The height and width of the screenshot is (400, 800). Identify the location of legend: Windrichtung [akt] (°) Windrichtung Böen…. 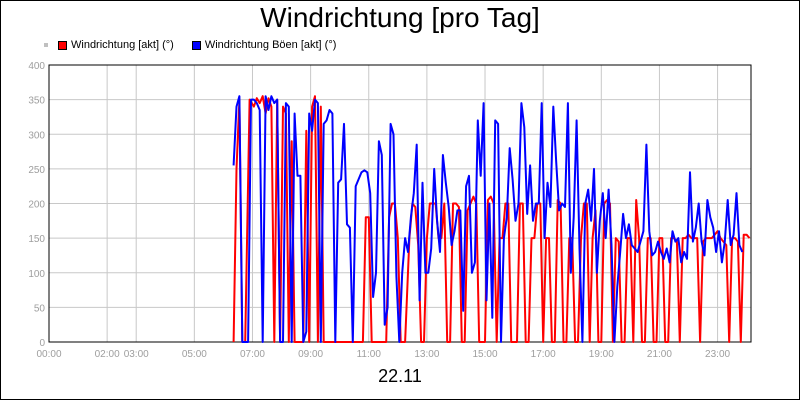
(199, 45).